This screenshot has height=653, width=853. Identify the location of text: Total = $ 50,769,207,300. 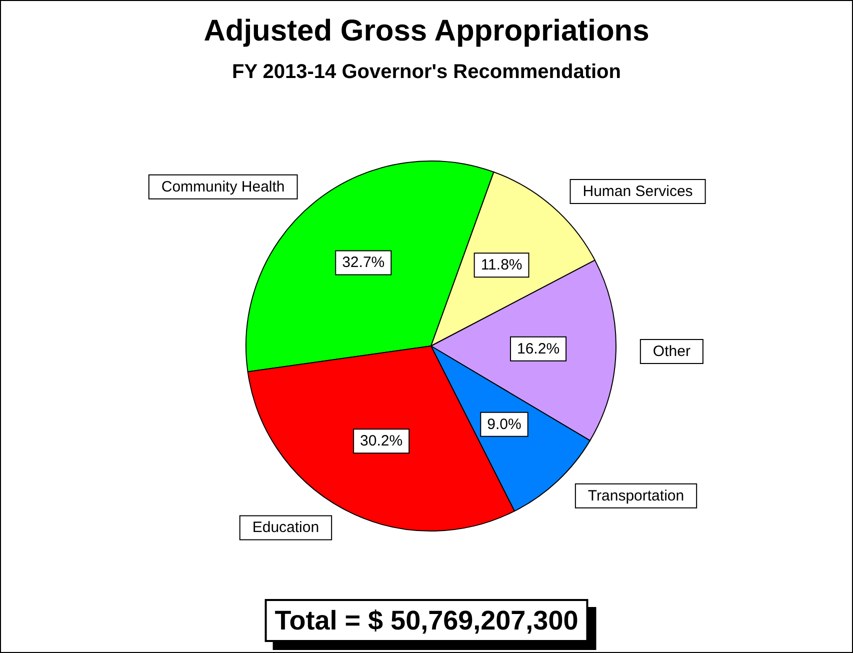
(426, 621).